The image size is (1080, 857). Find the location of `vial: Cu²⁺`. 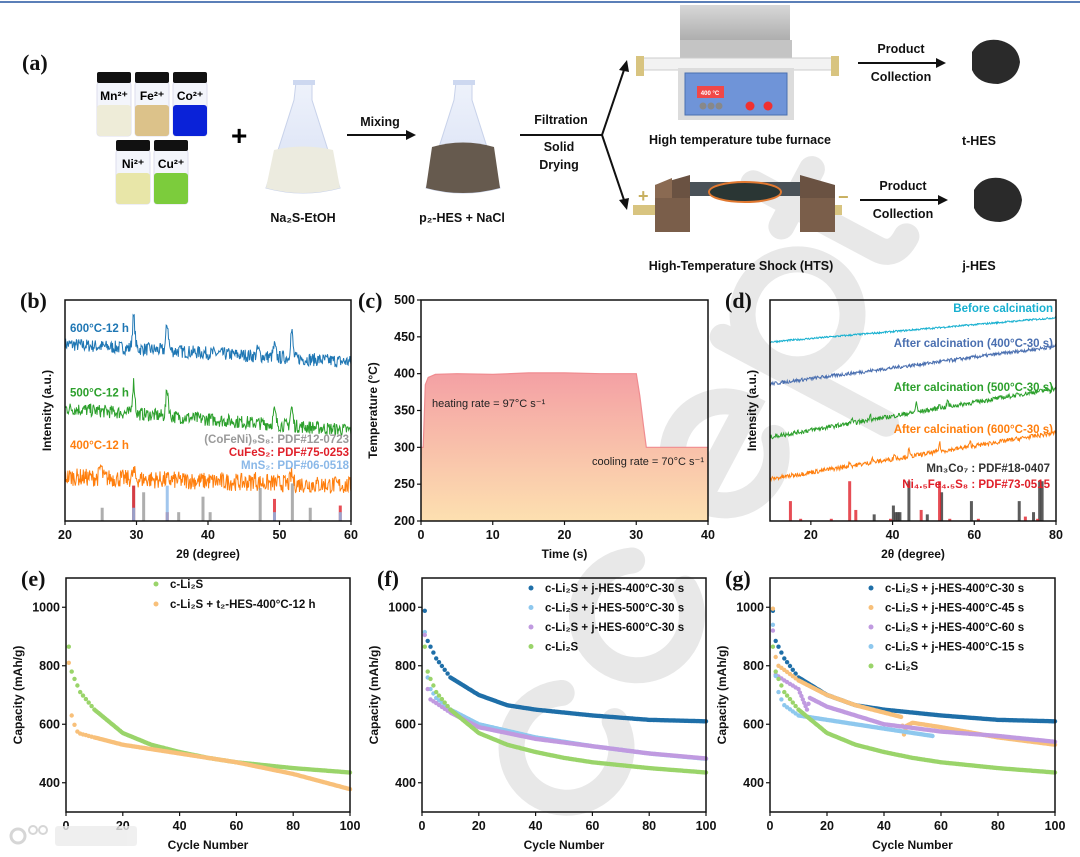

vial: Cu²⁺ is located at coordinates (171, 172).